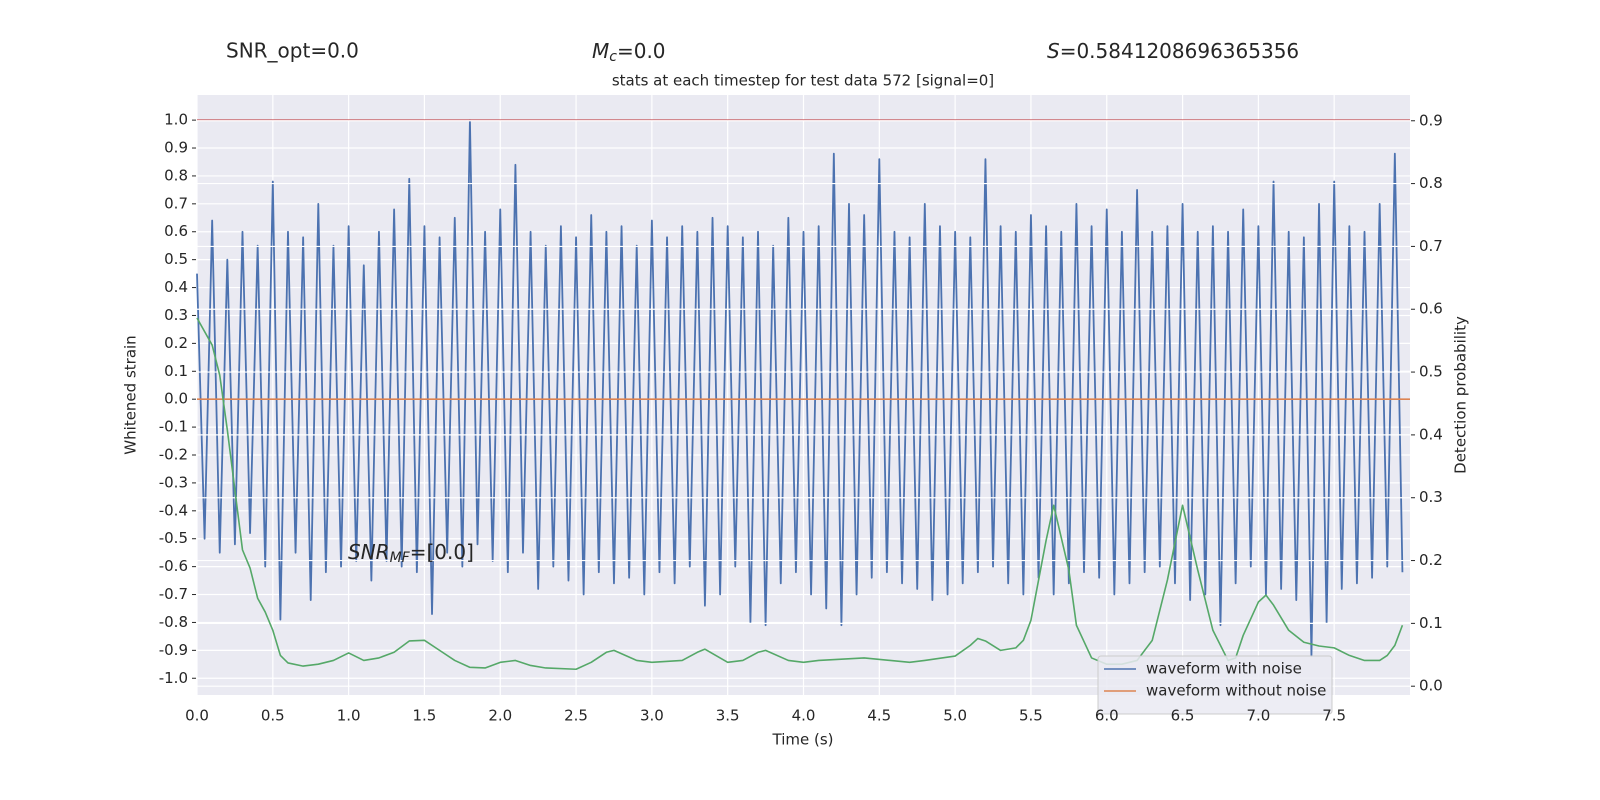  What do you see at coordinates (173, 622) in the screenshot?
I see `y-tick-label: -0.8` at bounding box center [173, 622].